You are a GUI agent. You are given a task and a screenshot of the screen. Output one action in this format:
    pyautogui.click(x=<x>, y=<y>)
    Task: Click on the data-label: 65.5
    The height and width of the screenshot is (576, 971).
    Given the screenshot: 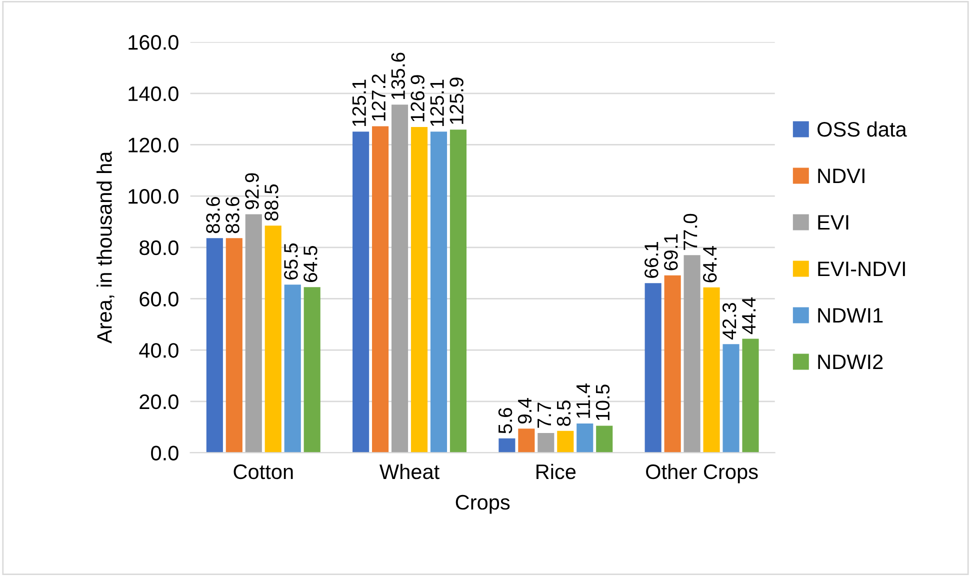 What is the action you would take?
    pyautogui.click(x=291, y=261)
    